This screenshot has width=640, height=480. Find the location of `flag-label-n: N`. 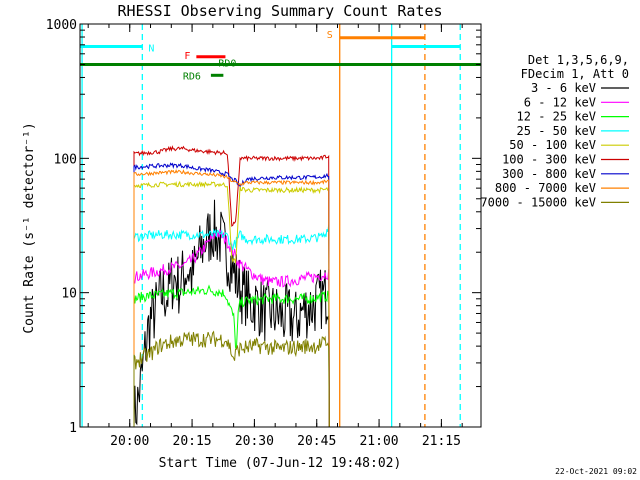

flag-label-n: N is located at coordinates (151, 48).